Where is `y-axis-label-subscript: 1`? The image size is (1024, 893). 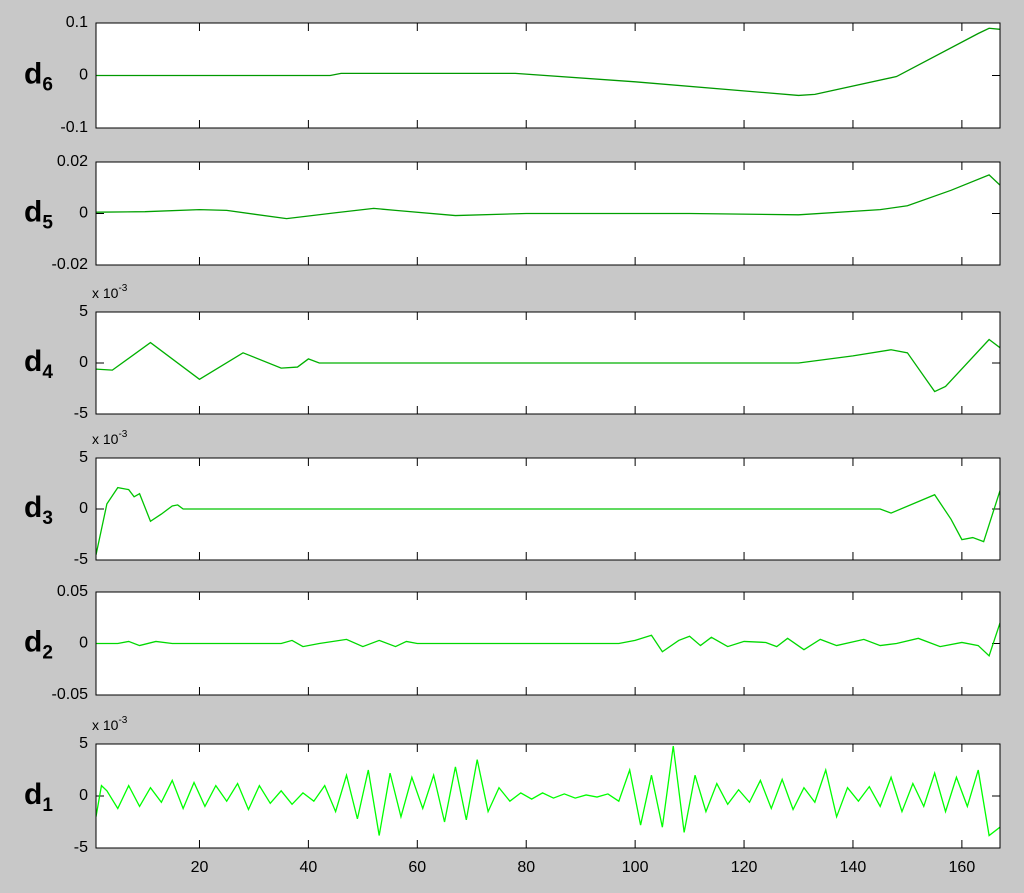 y-axis-label-subscript: 1 is located at coordinates (47, 805).